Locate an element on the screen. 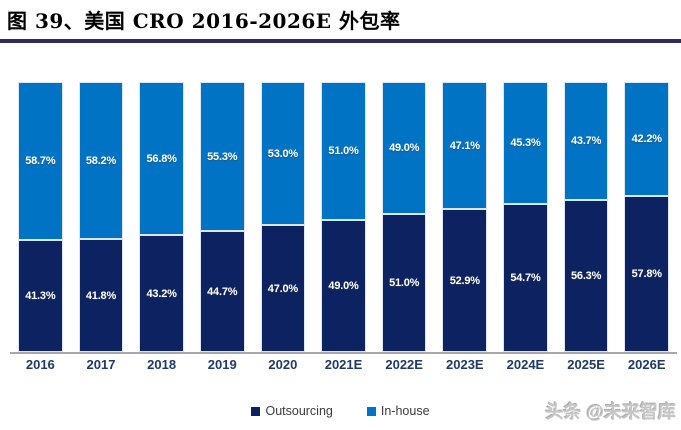  in-house-segment: 42.2% is located at coordinates (647, 139).